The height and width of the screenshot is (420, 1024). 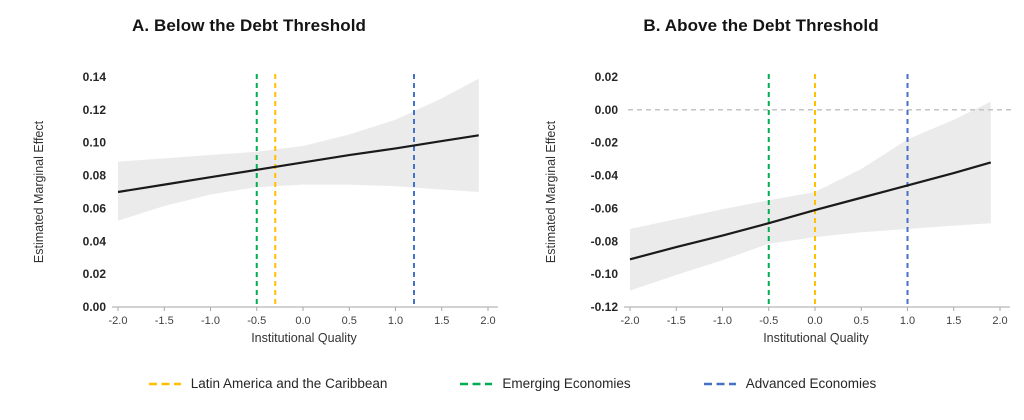 What do you see at coordinates (605, 176) in the screenshot?
I see `y-tick-label: -0.04` at bounding box center [605, 176].